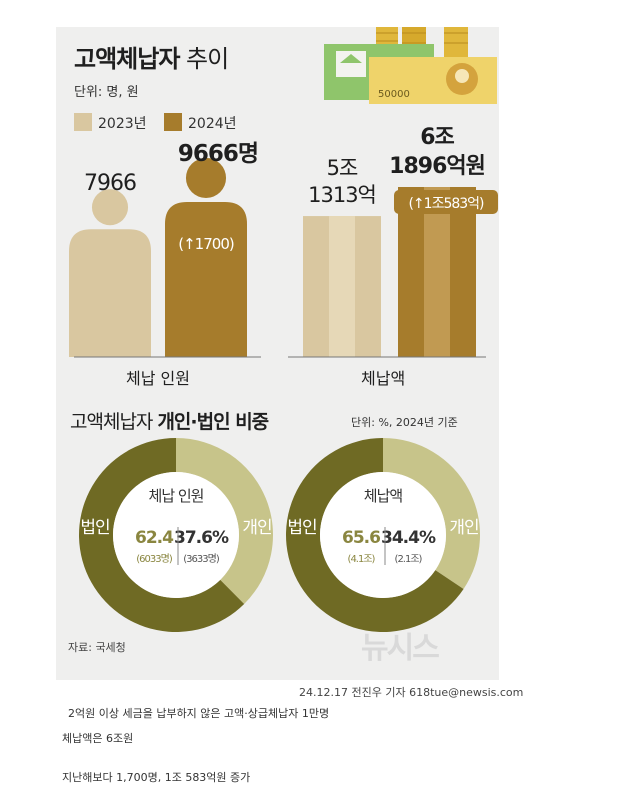  I want to click on donut-sub-indiv-2: (2.1조), so click(409, 559).